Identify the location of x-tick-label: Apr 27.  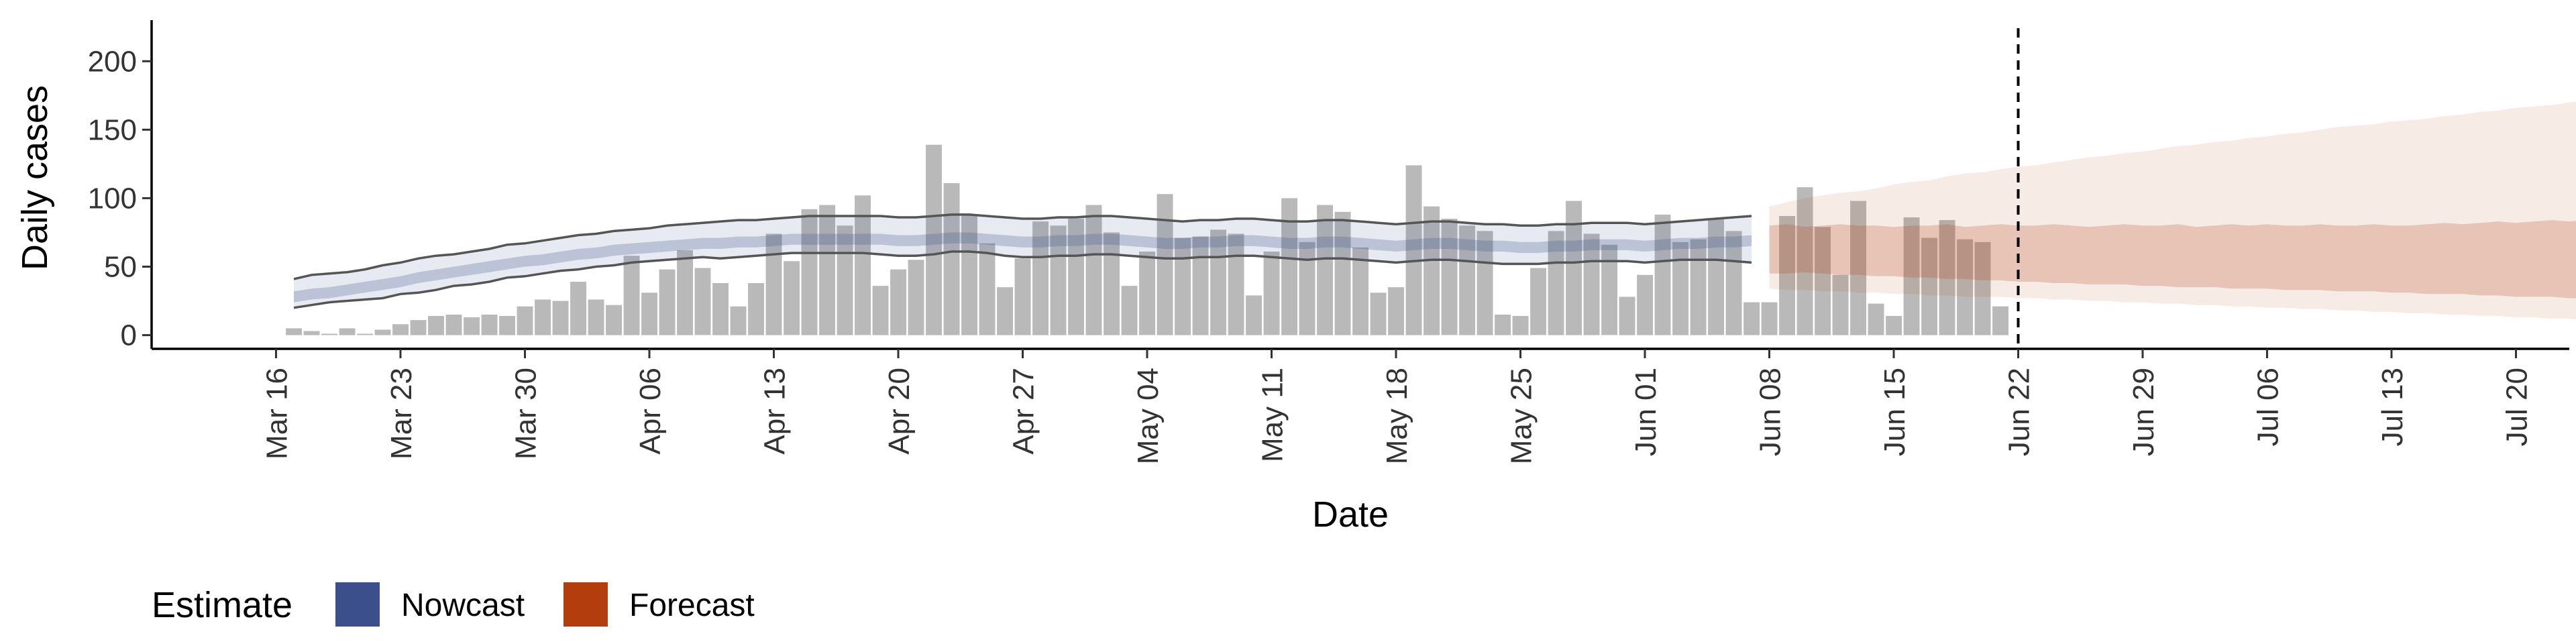
(1024, 411).